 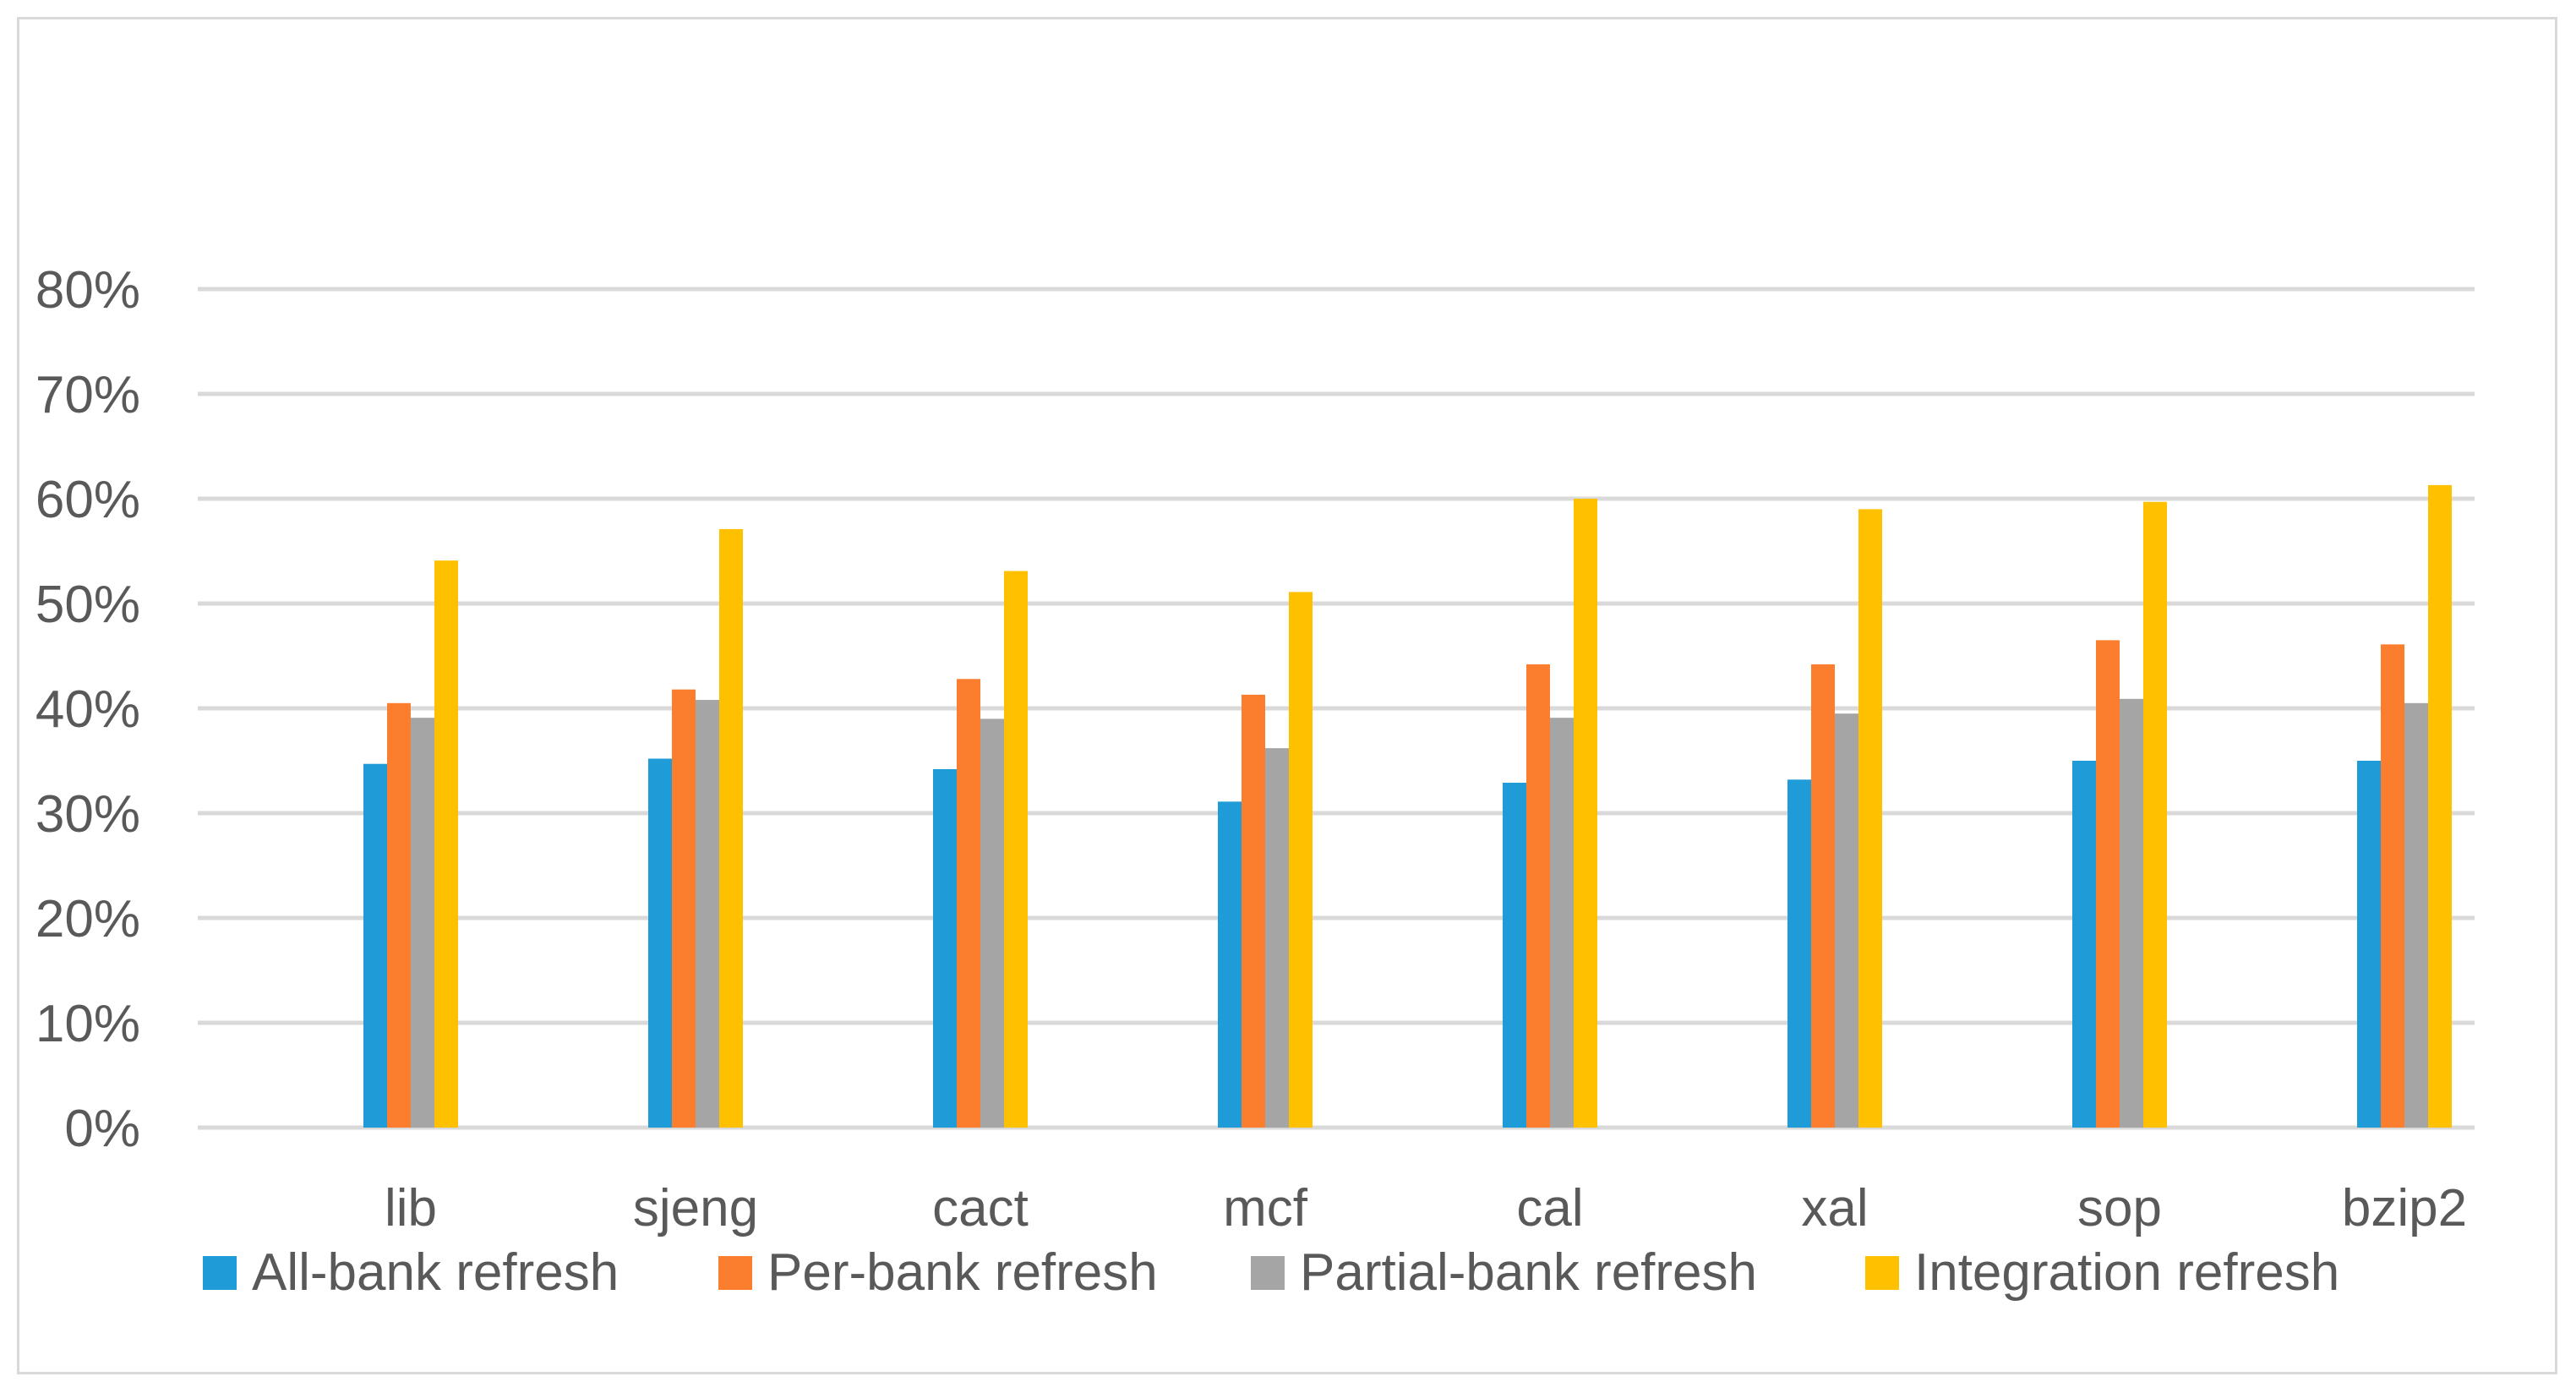 I want to click on y-tick-label: 40%, so click(x=87, y=710).